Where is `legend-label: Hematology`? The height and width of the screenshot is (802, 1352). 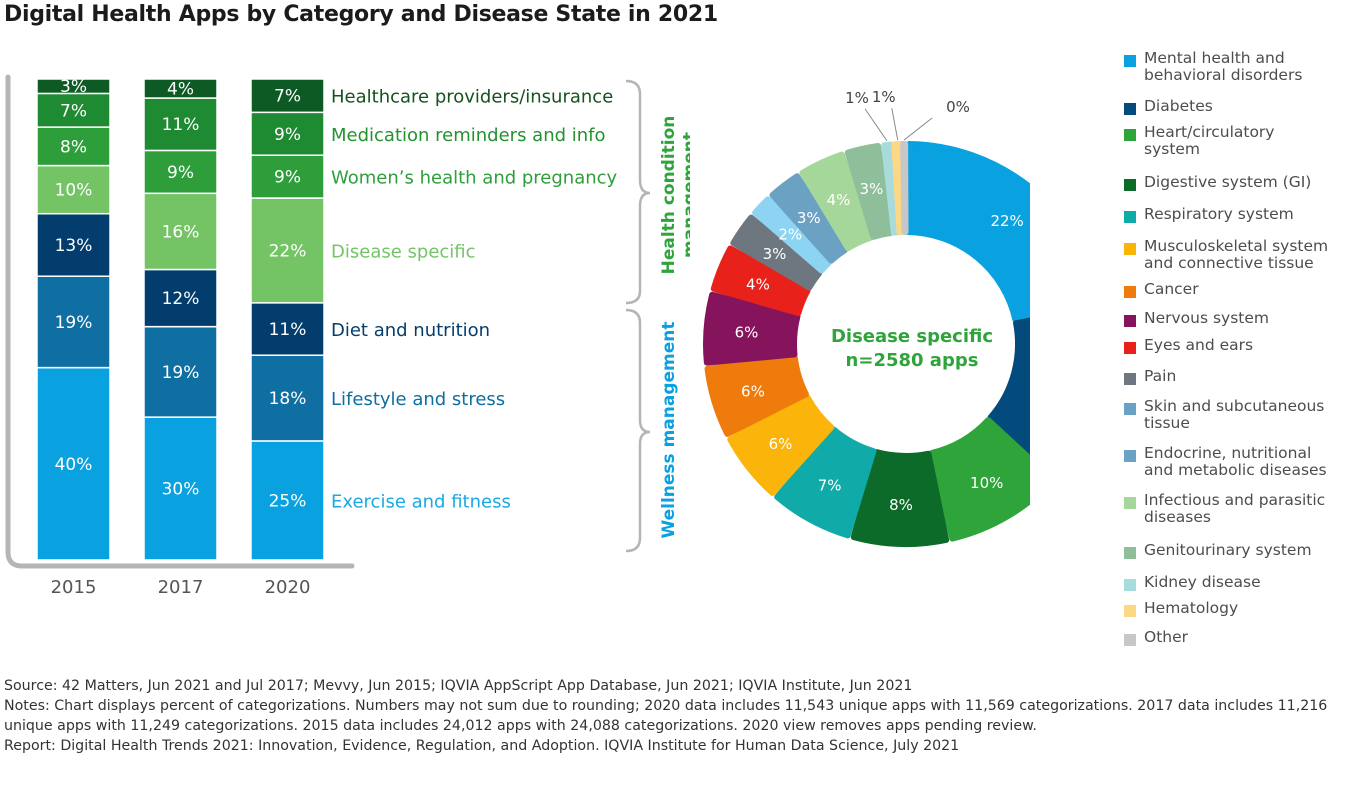 legend-label: Hematology is located at coordinates (1191, 608).